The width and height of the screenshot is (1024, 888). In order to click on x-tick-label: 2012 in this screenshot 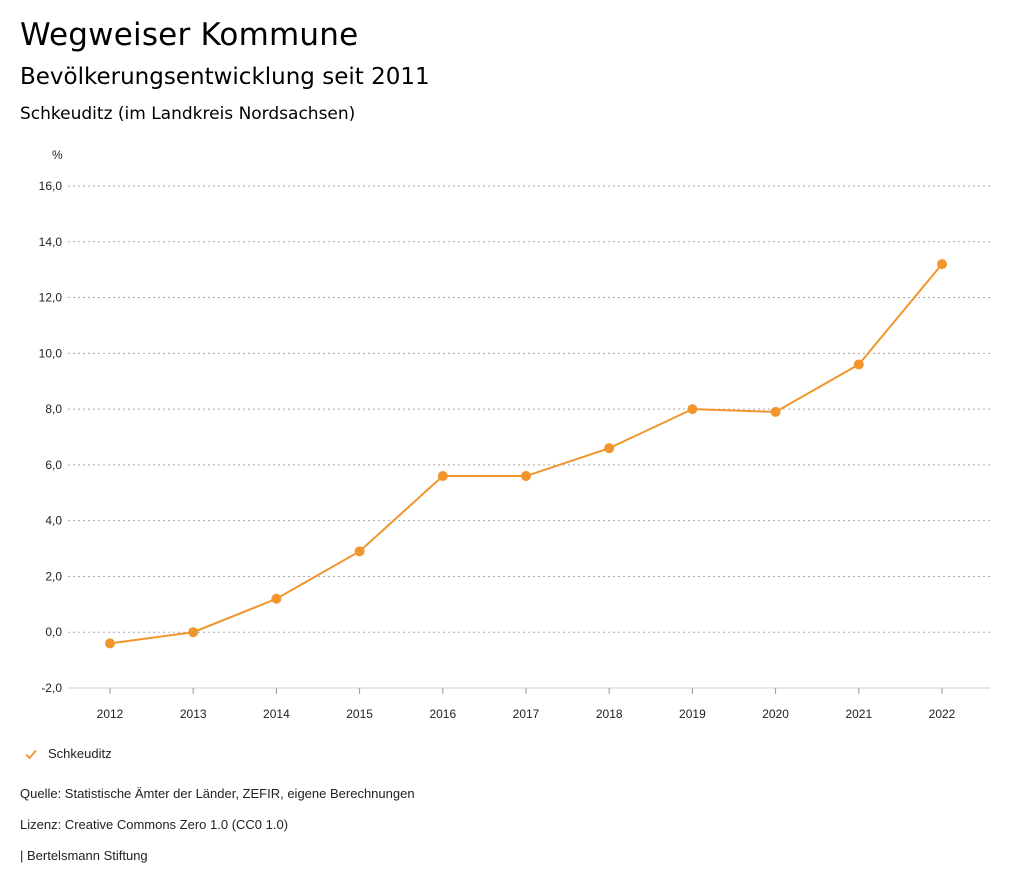, I will do `click(110, 714)`.